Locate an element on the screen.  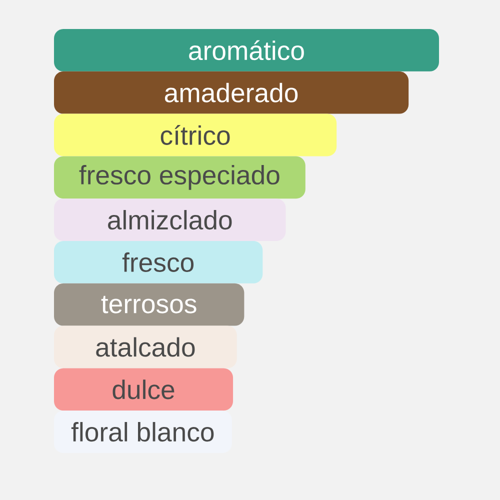
y-tick-label: dulce is located at coordinates (143, 390).